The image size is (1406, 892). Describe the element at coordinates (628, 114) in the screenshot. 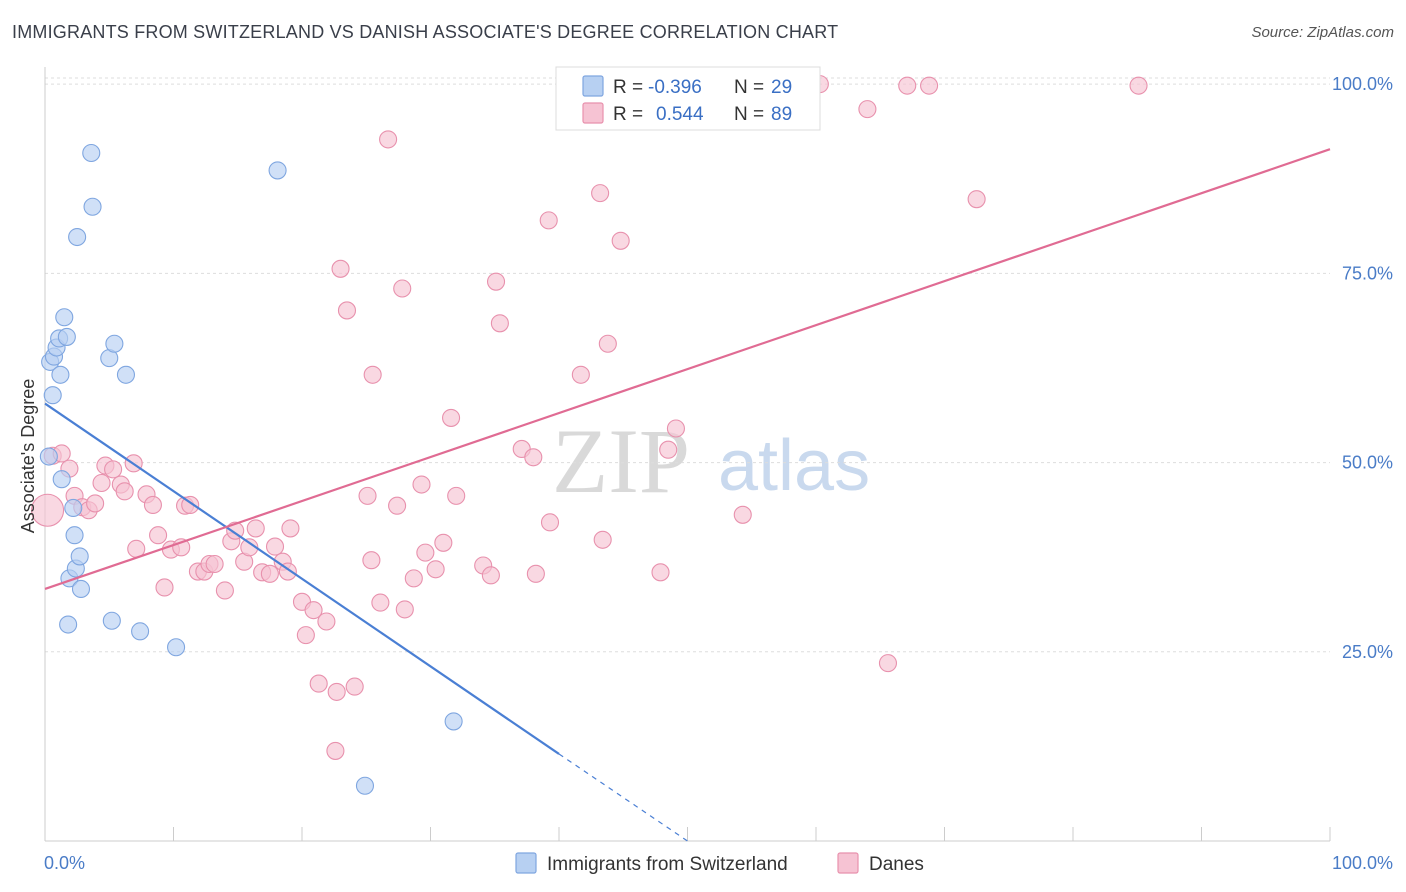

I see `legend-r-label-2: R =` at that location.